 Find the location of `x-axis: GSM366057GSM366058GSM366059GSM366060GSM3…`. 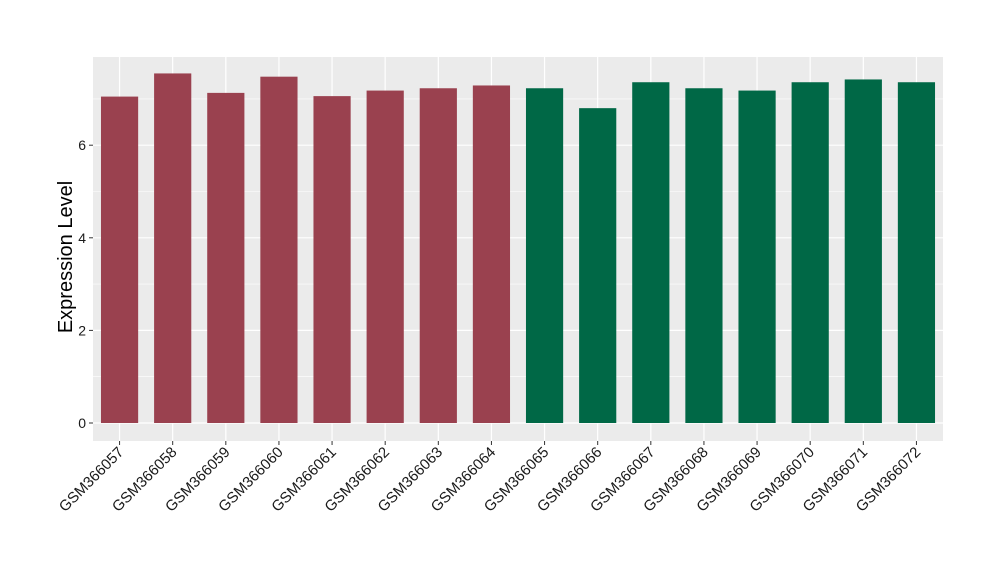

x-axis: GSM366057GSM366058GSM366059GSM366060GSM3… is located at coordinates (490, 478).